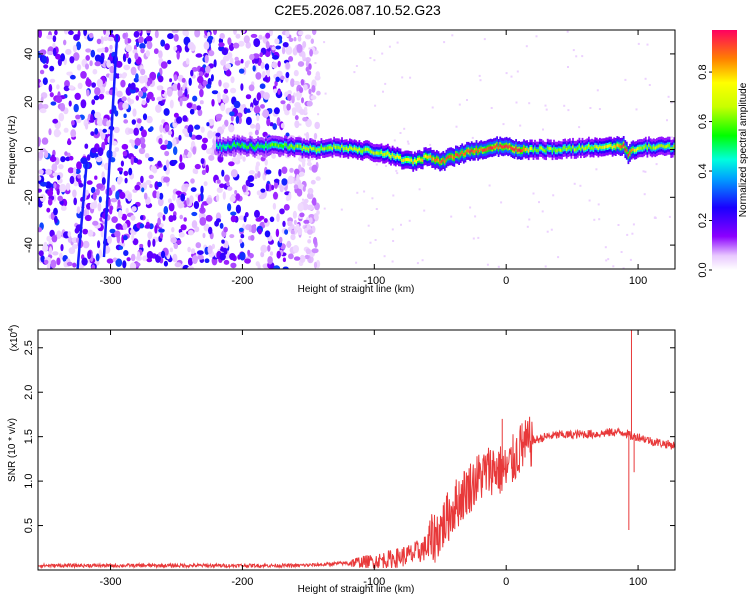 The image size is (750, 600). What do you see at coordinates (29, 436) in the screenshot?
I see `snr-y-tick: 1.5` at bounding box center [29, 436].